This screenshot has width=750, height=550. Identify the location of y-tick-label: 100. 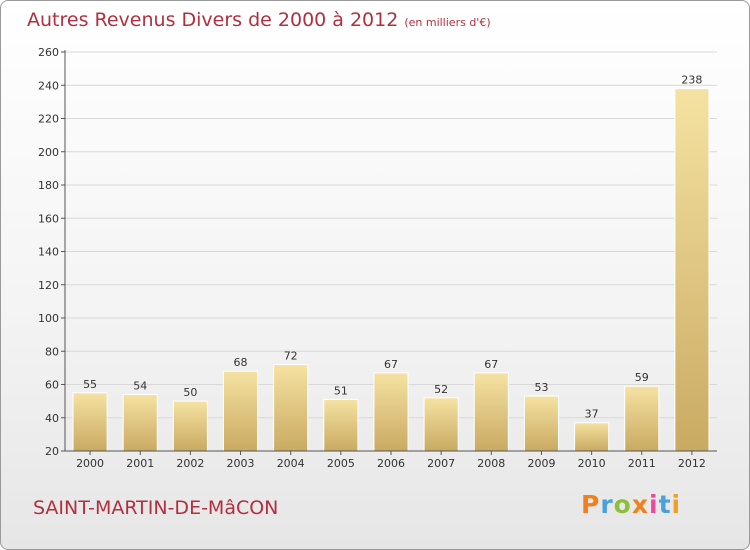
(48, 318).